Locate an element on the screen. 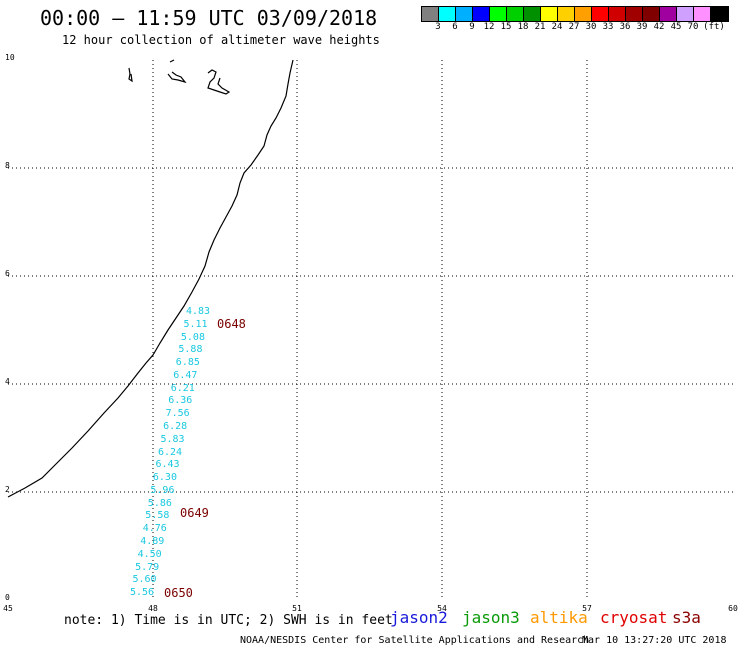 Image resolution: width=740 pixels, height=650 pixels. swh-reading: 5.83 is located at coordinates (172, 439).